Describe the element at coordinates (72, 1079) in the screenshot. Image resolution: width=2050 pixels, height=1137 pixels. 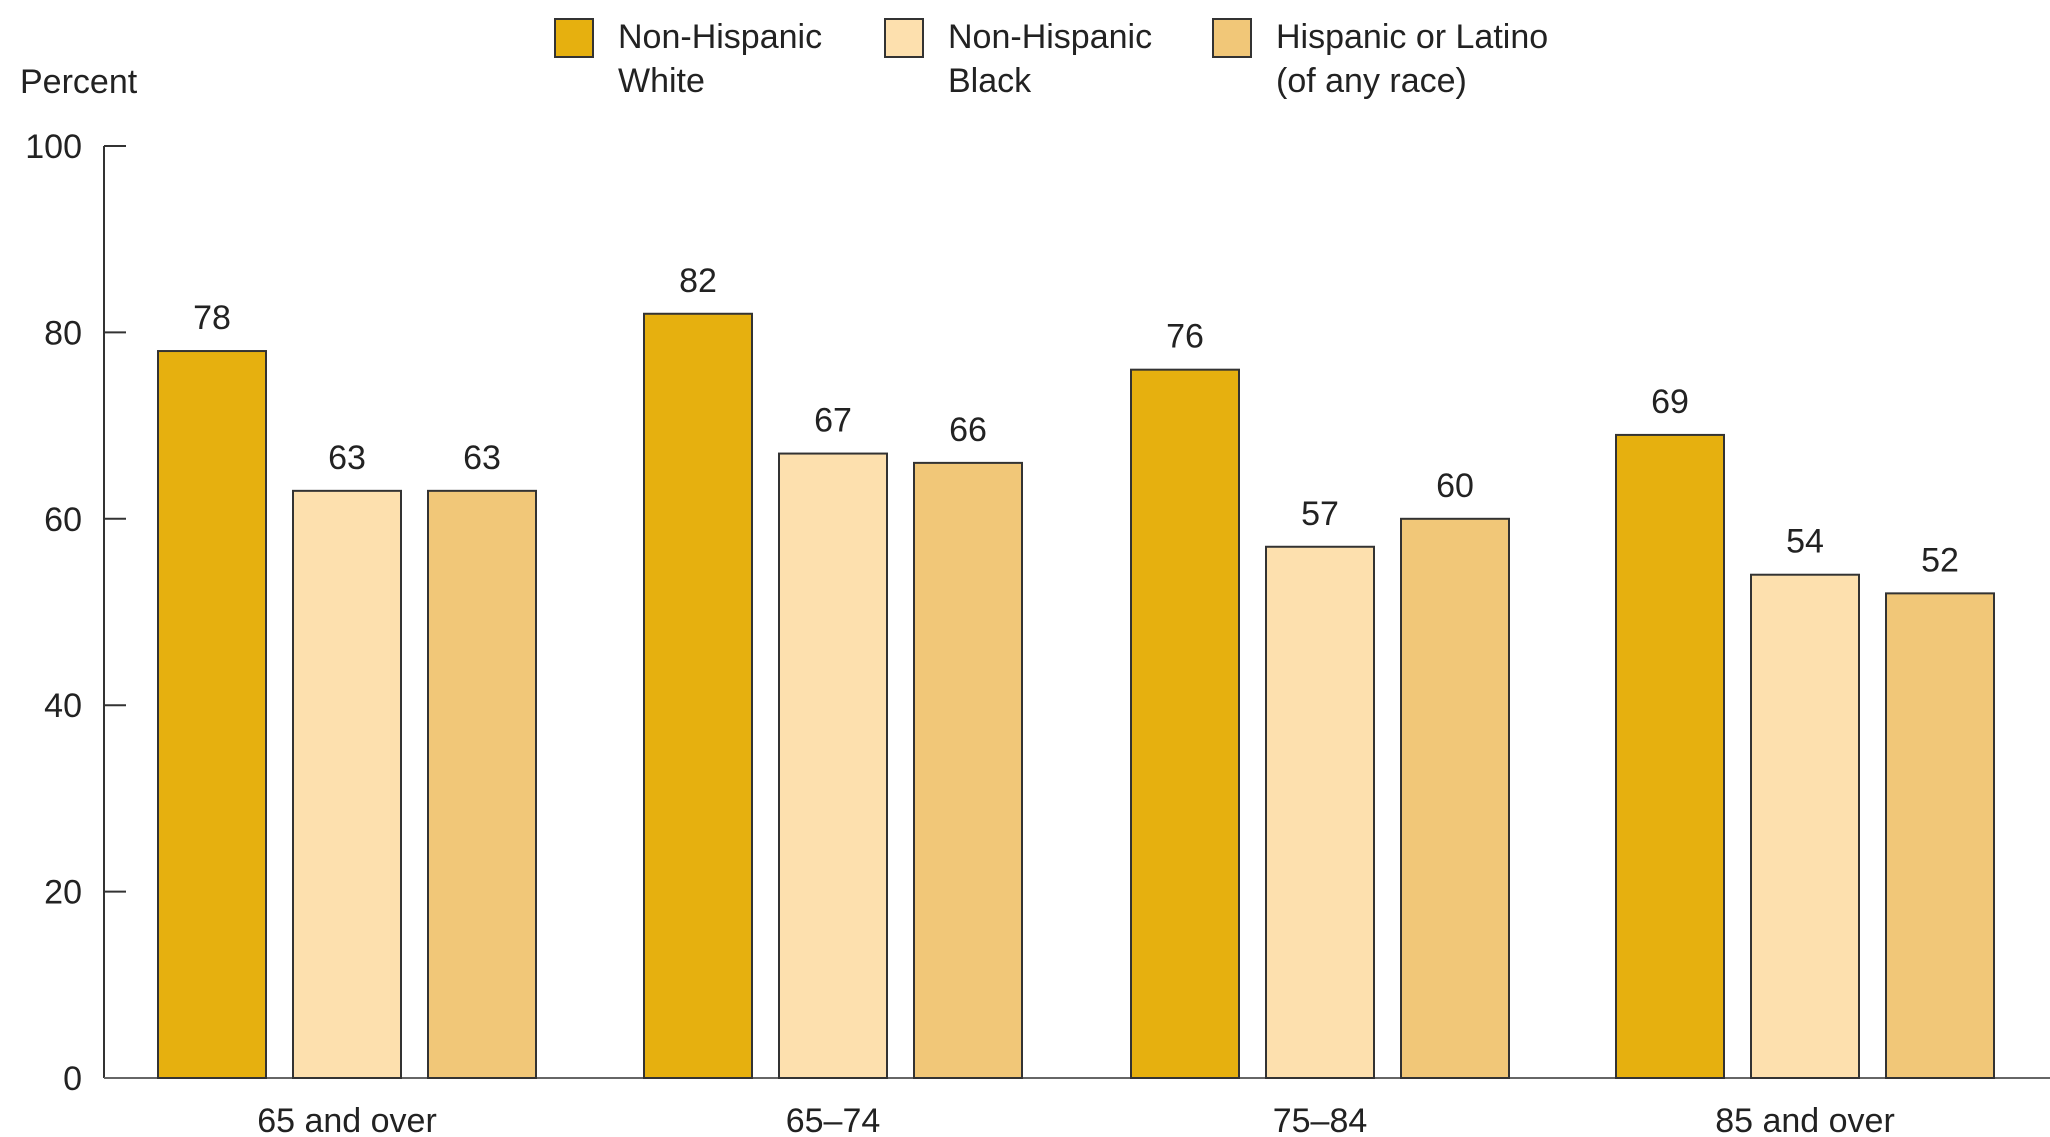
I see `y-tick-label: 0` at that location.